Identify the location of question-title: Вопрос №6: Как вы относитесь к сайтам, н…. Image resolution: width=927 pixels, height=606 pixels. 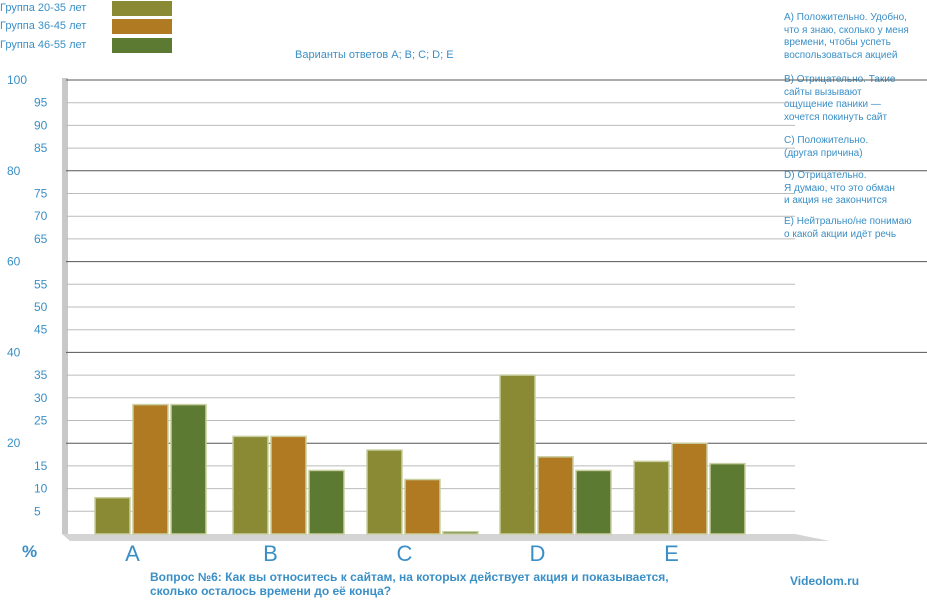
(409, 584).